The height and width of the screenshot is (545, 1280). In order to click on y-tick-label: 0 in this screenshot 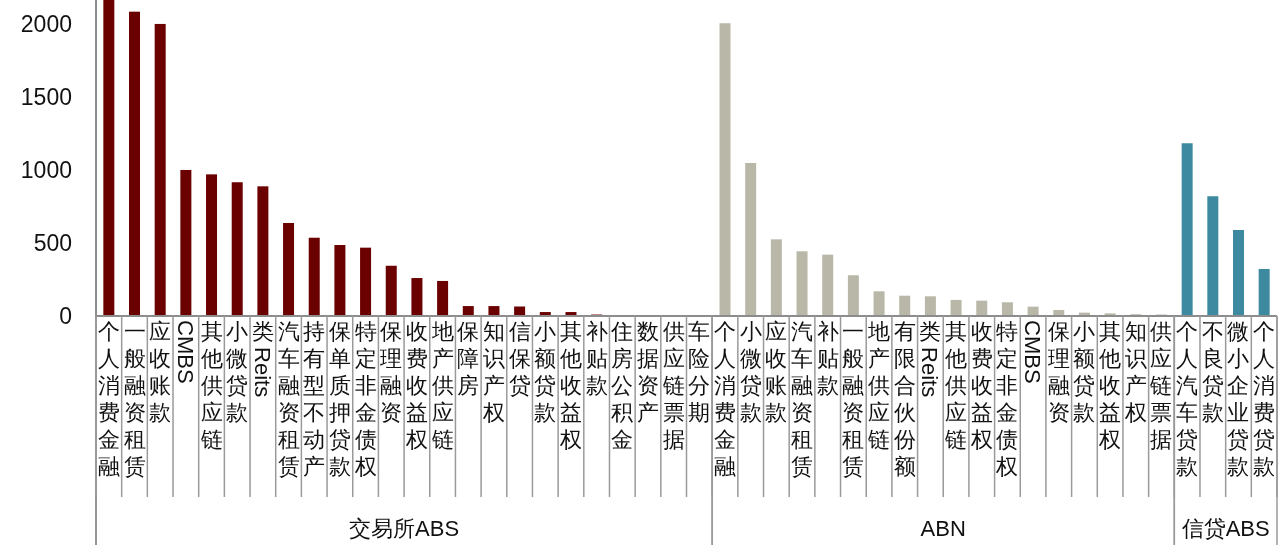, I will do `click(65, 316)`.